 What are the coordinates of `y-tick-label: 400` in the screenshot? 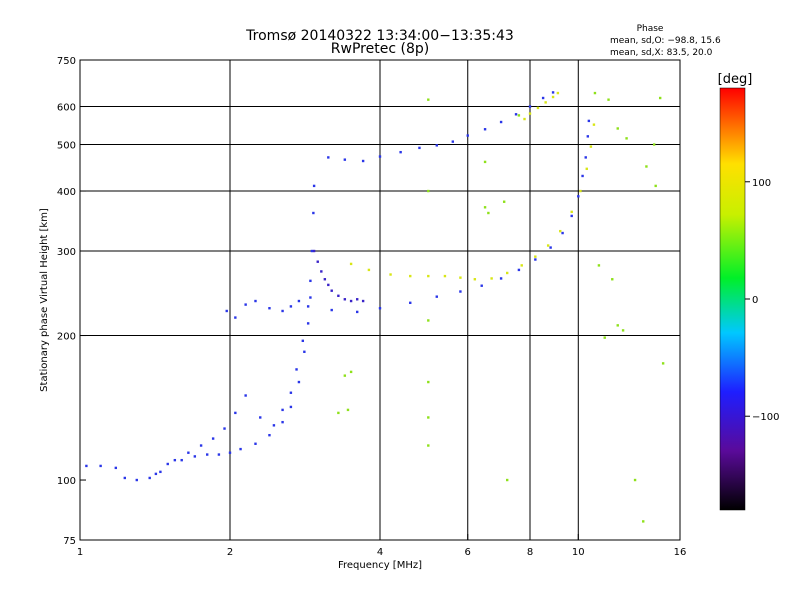 It's located at (66, 192).